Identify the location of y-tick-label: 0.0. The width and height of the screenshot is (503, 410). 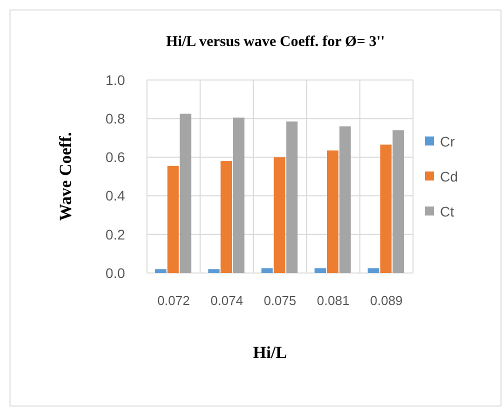
(116, 272).